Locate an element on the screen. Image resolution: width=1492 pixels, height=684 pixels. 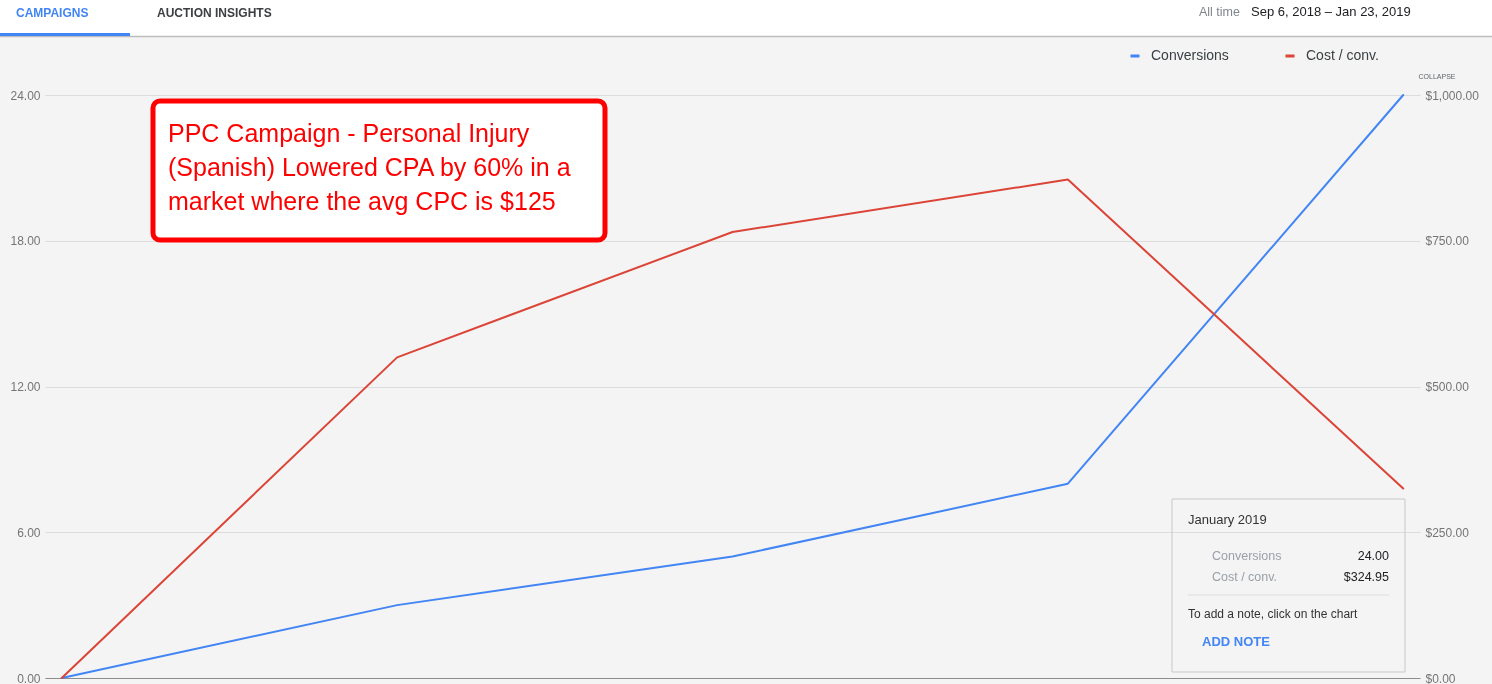
text: All time is located at coordinates (1220, 12).